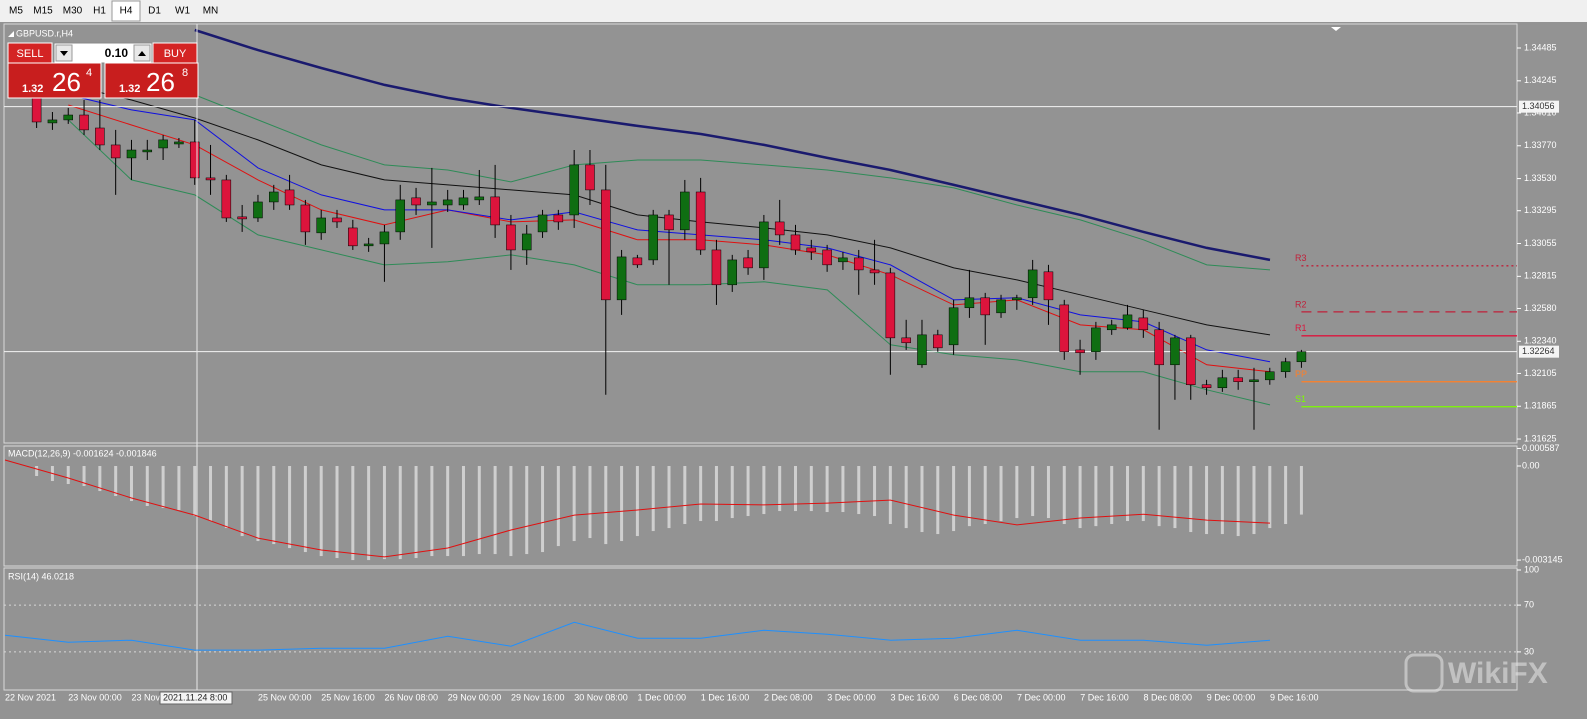 This screenshot has height=719, width=1587. Describe the element at coordinates (1540, 308) in the screenshot. I see `y-tick-label: 1.32580` at that location.